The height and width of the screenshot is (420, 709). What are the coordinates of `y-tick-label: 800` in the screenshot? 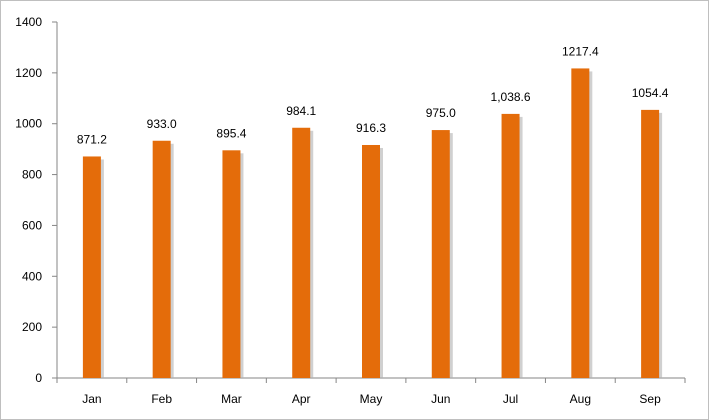 It's located at (32, 175).